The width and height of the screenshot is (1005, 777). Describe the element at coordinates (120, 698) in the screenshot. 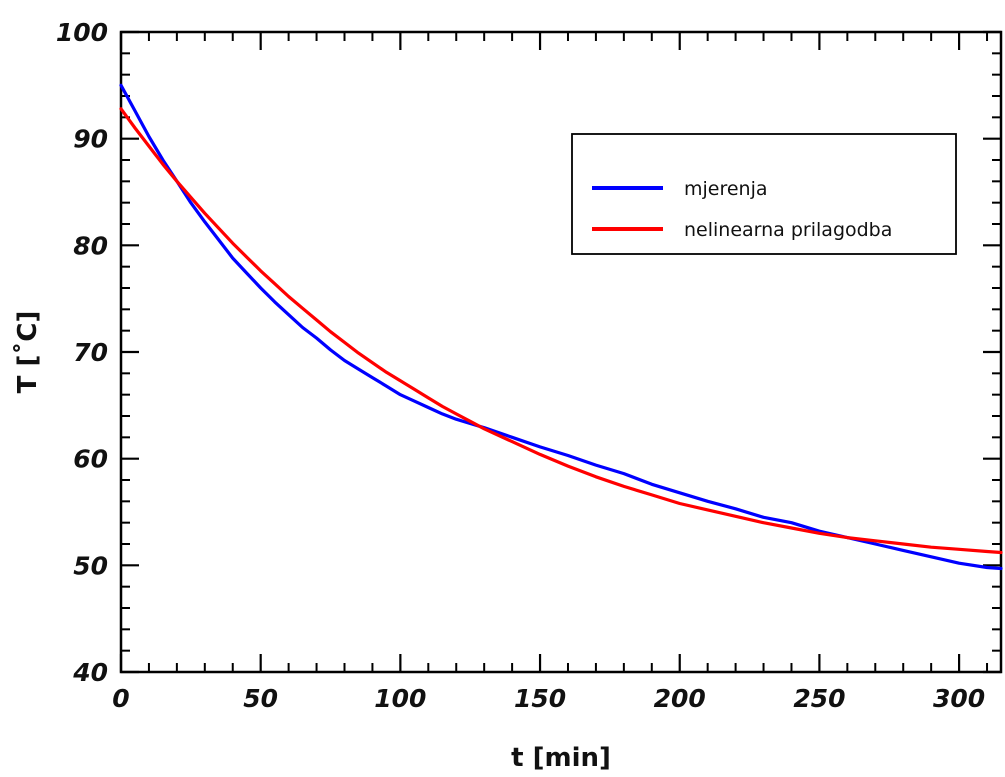

I see `x-tick-label: 0` at that location.